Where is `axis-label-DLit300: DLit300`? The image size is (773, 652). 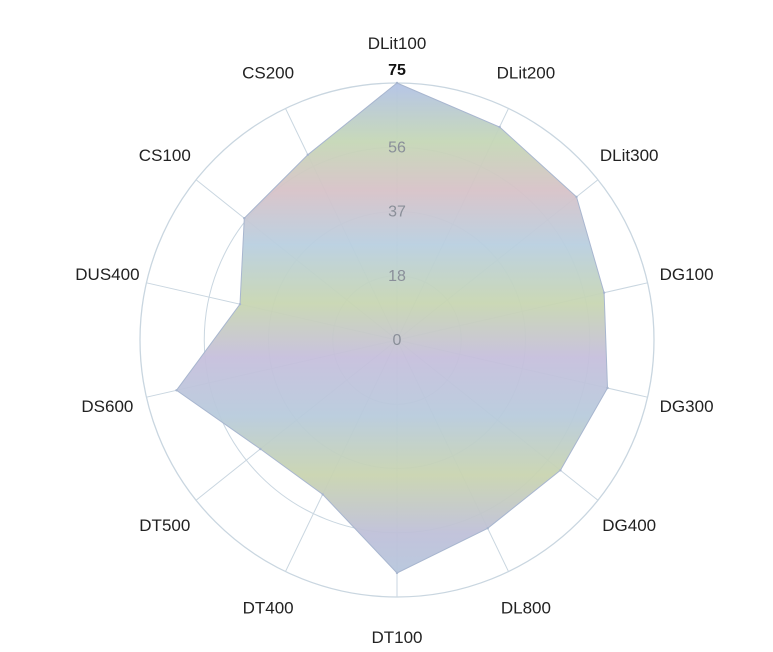
axis-label-DLit300: DLit300 is located at coordinates (629, 155).